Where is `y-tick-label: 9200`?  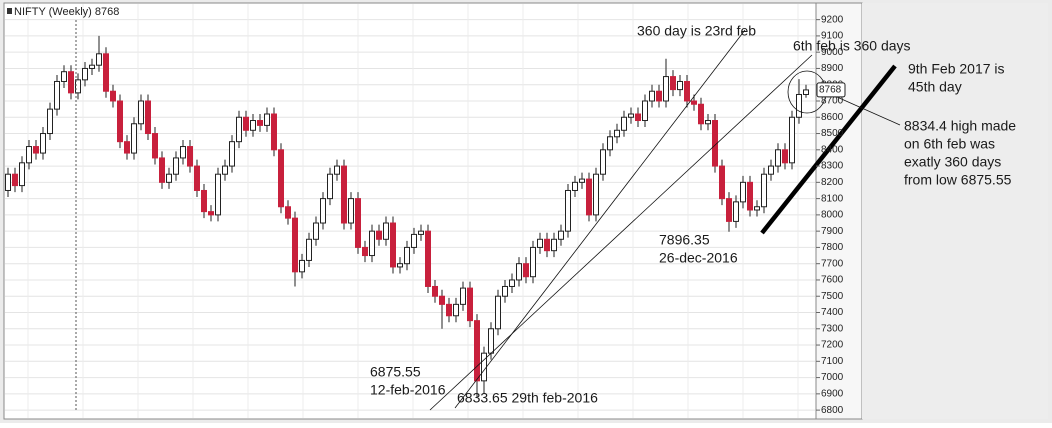
y-tick-label: 9200 is located at coordinates (832, 19).